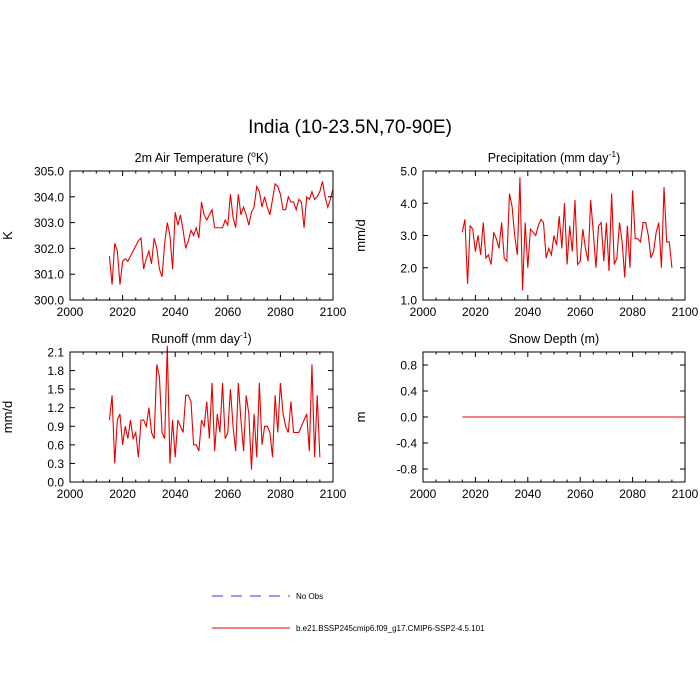 The height and width of the screenshot is (700, 700). What do you see at coordinates (55, 390) in the screenshot?
I see `y-tick-label: 1.5` at bounding box center [55, 390].